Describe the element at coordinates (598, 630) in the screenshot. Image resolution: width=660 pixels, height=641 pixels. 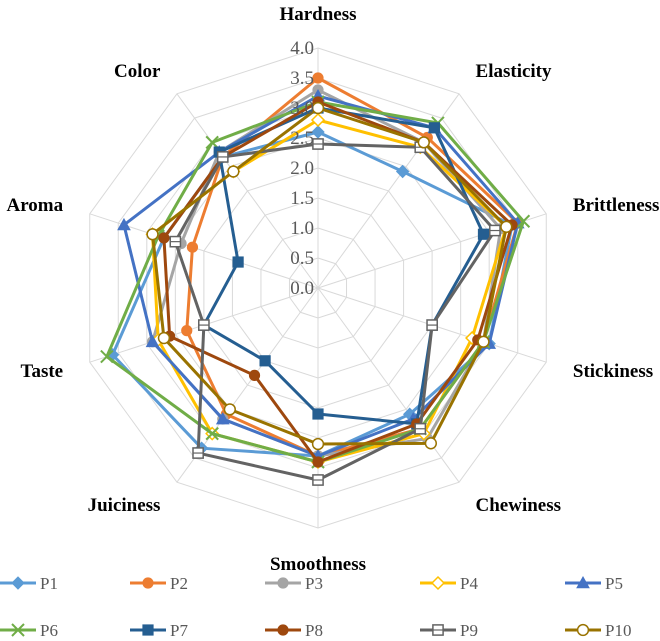
I see `legend-item-p10: P10` at that location.